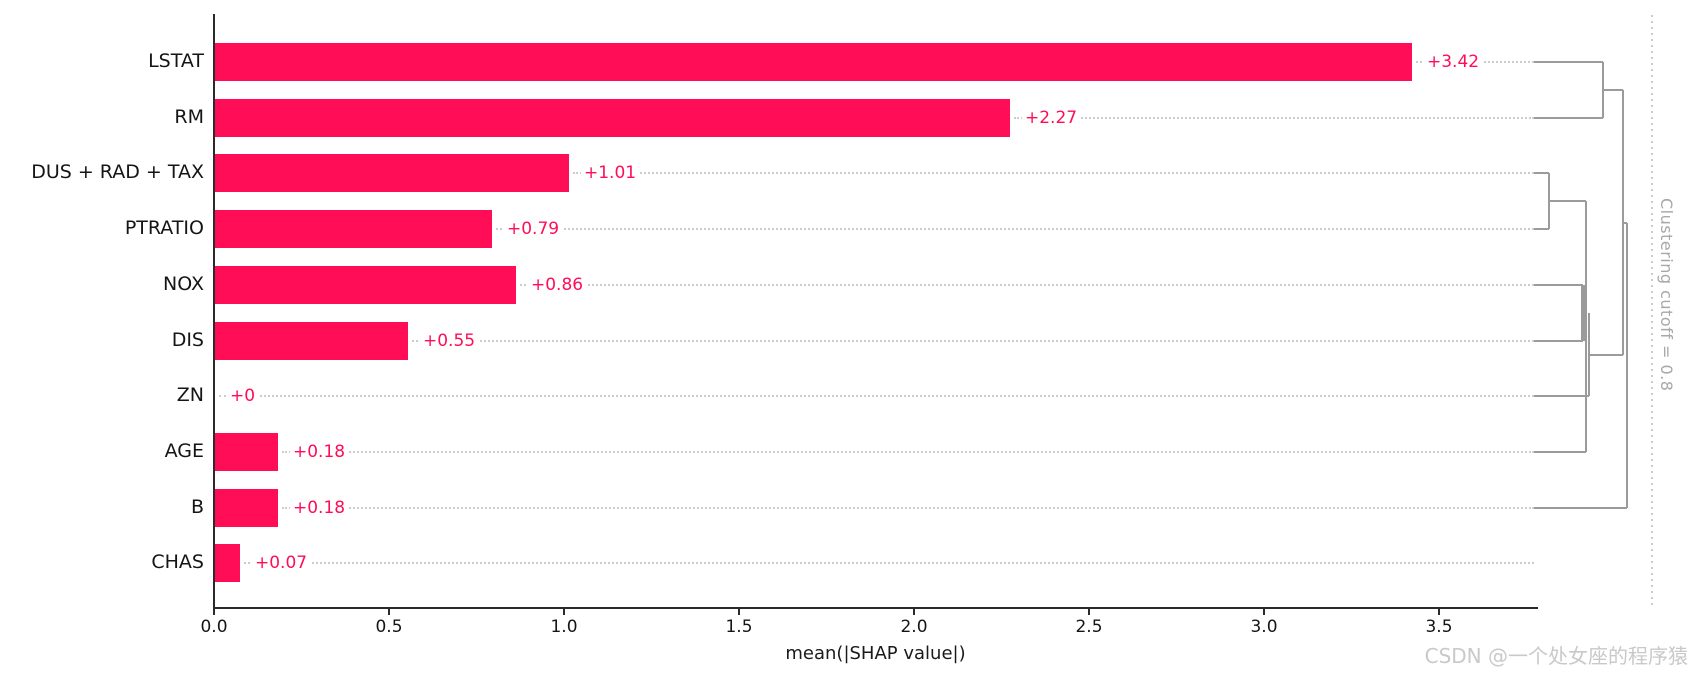  I want to click on bar-value-label: +0.55, so click(449, 341).